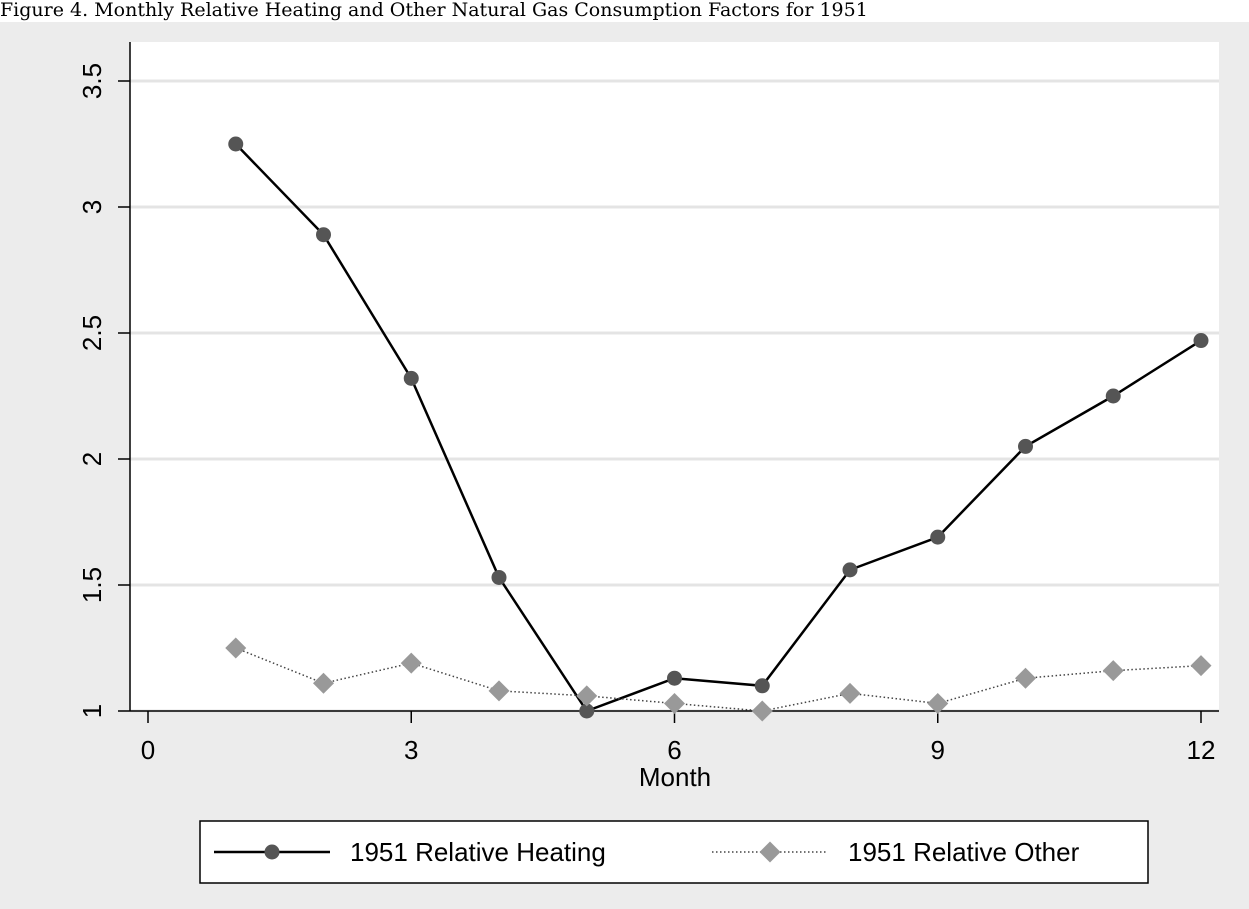  Describe the element at coordinates (92, 711) in the screenshot. I see `y-tick-label: 1` at that location.